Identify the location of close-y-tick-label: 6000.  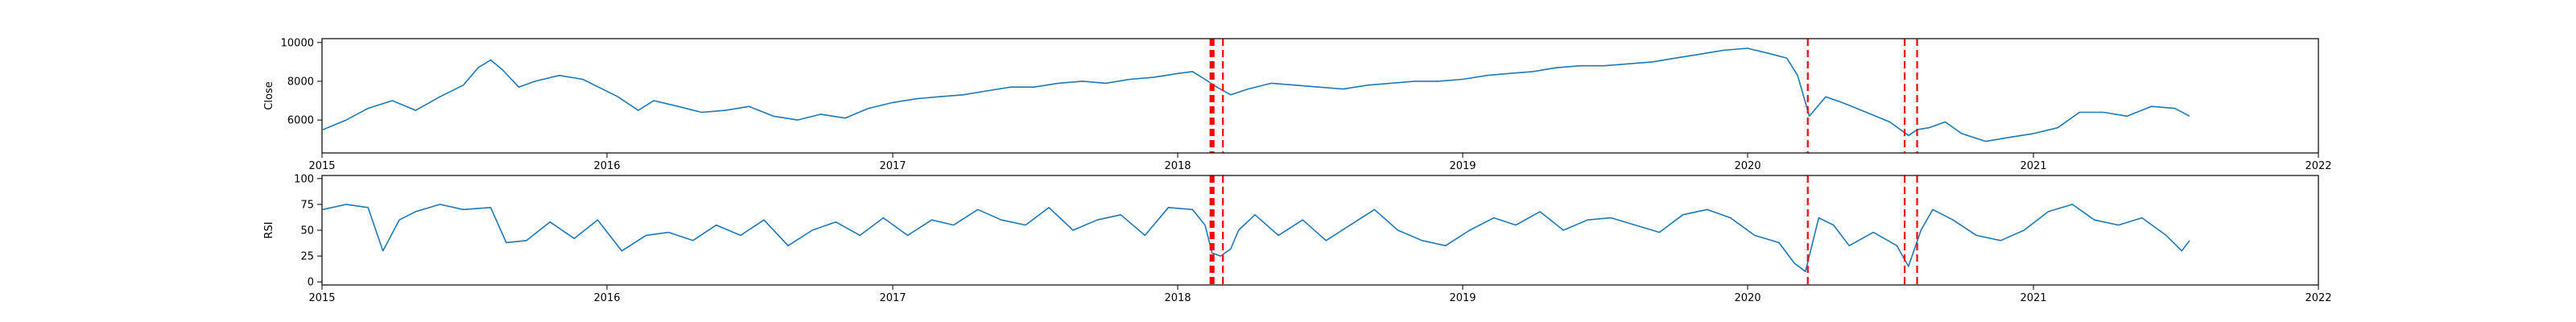
(300, 121).